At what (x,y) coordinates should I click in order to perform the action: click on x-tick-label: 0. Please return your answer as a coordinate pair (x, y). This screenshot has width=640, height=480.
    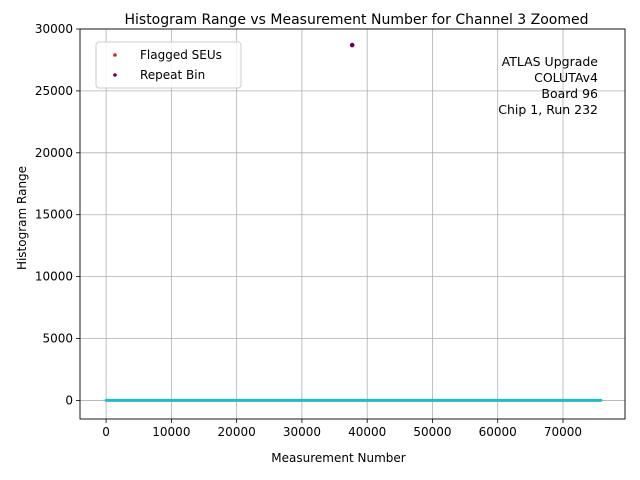
    Looking at the image, I should click on (106, 432).